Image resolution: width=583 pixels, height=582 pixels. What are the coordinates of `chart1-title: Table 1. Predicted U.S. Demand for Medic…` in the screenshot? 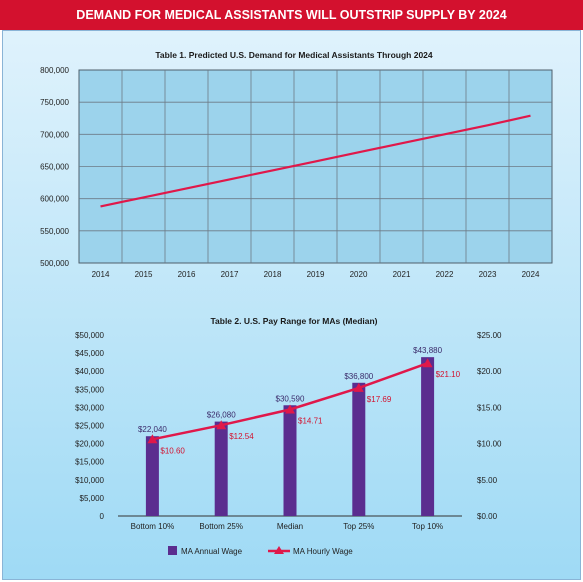 It's located at (294, 55).